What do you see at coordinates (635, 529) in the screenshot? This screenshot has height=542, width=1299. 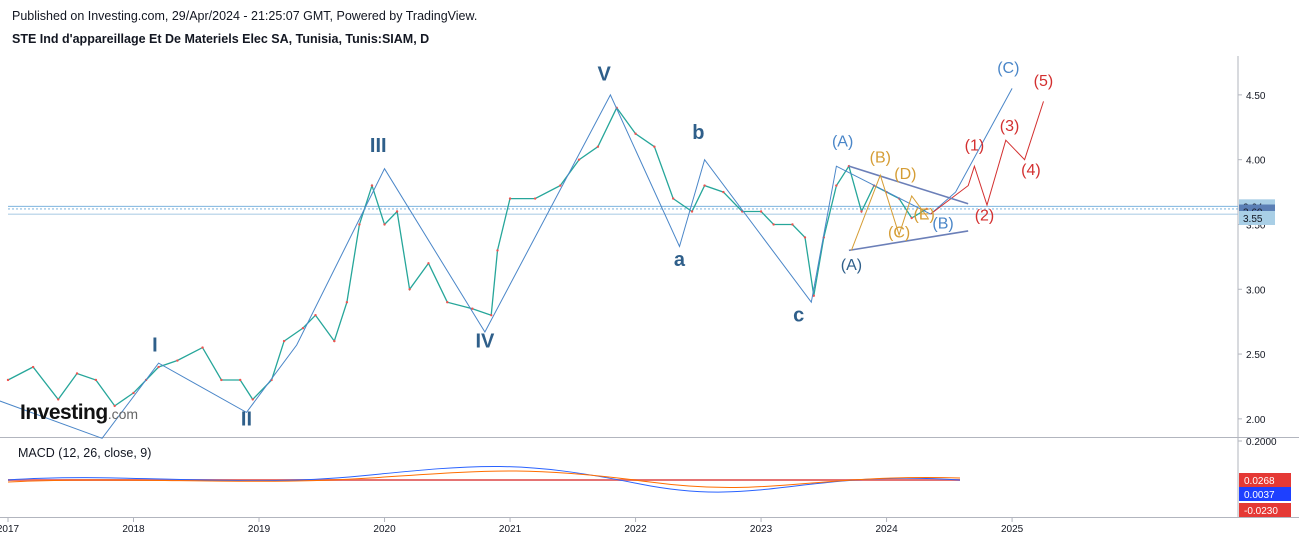 I see `x-tick-label: 2022` at bounding box center [635, 529].